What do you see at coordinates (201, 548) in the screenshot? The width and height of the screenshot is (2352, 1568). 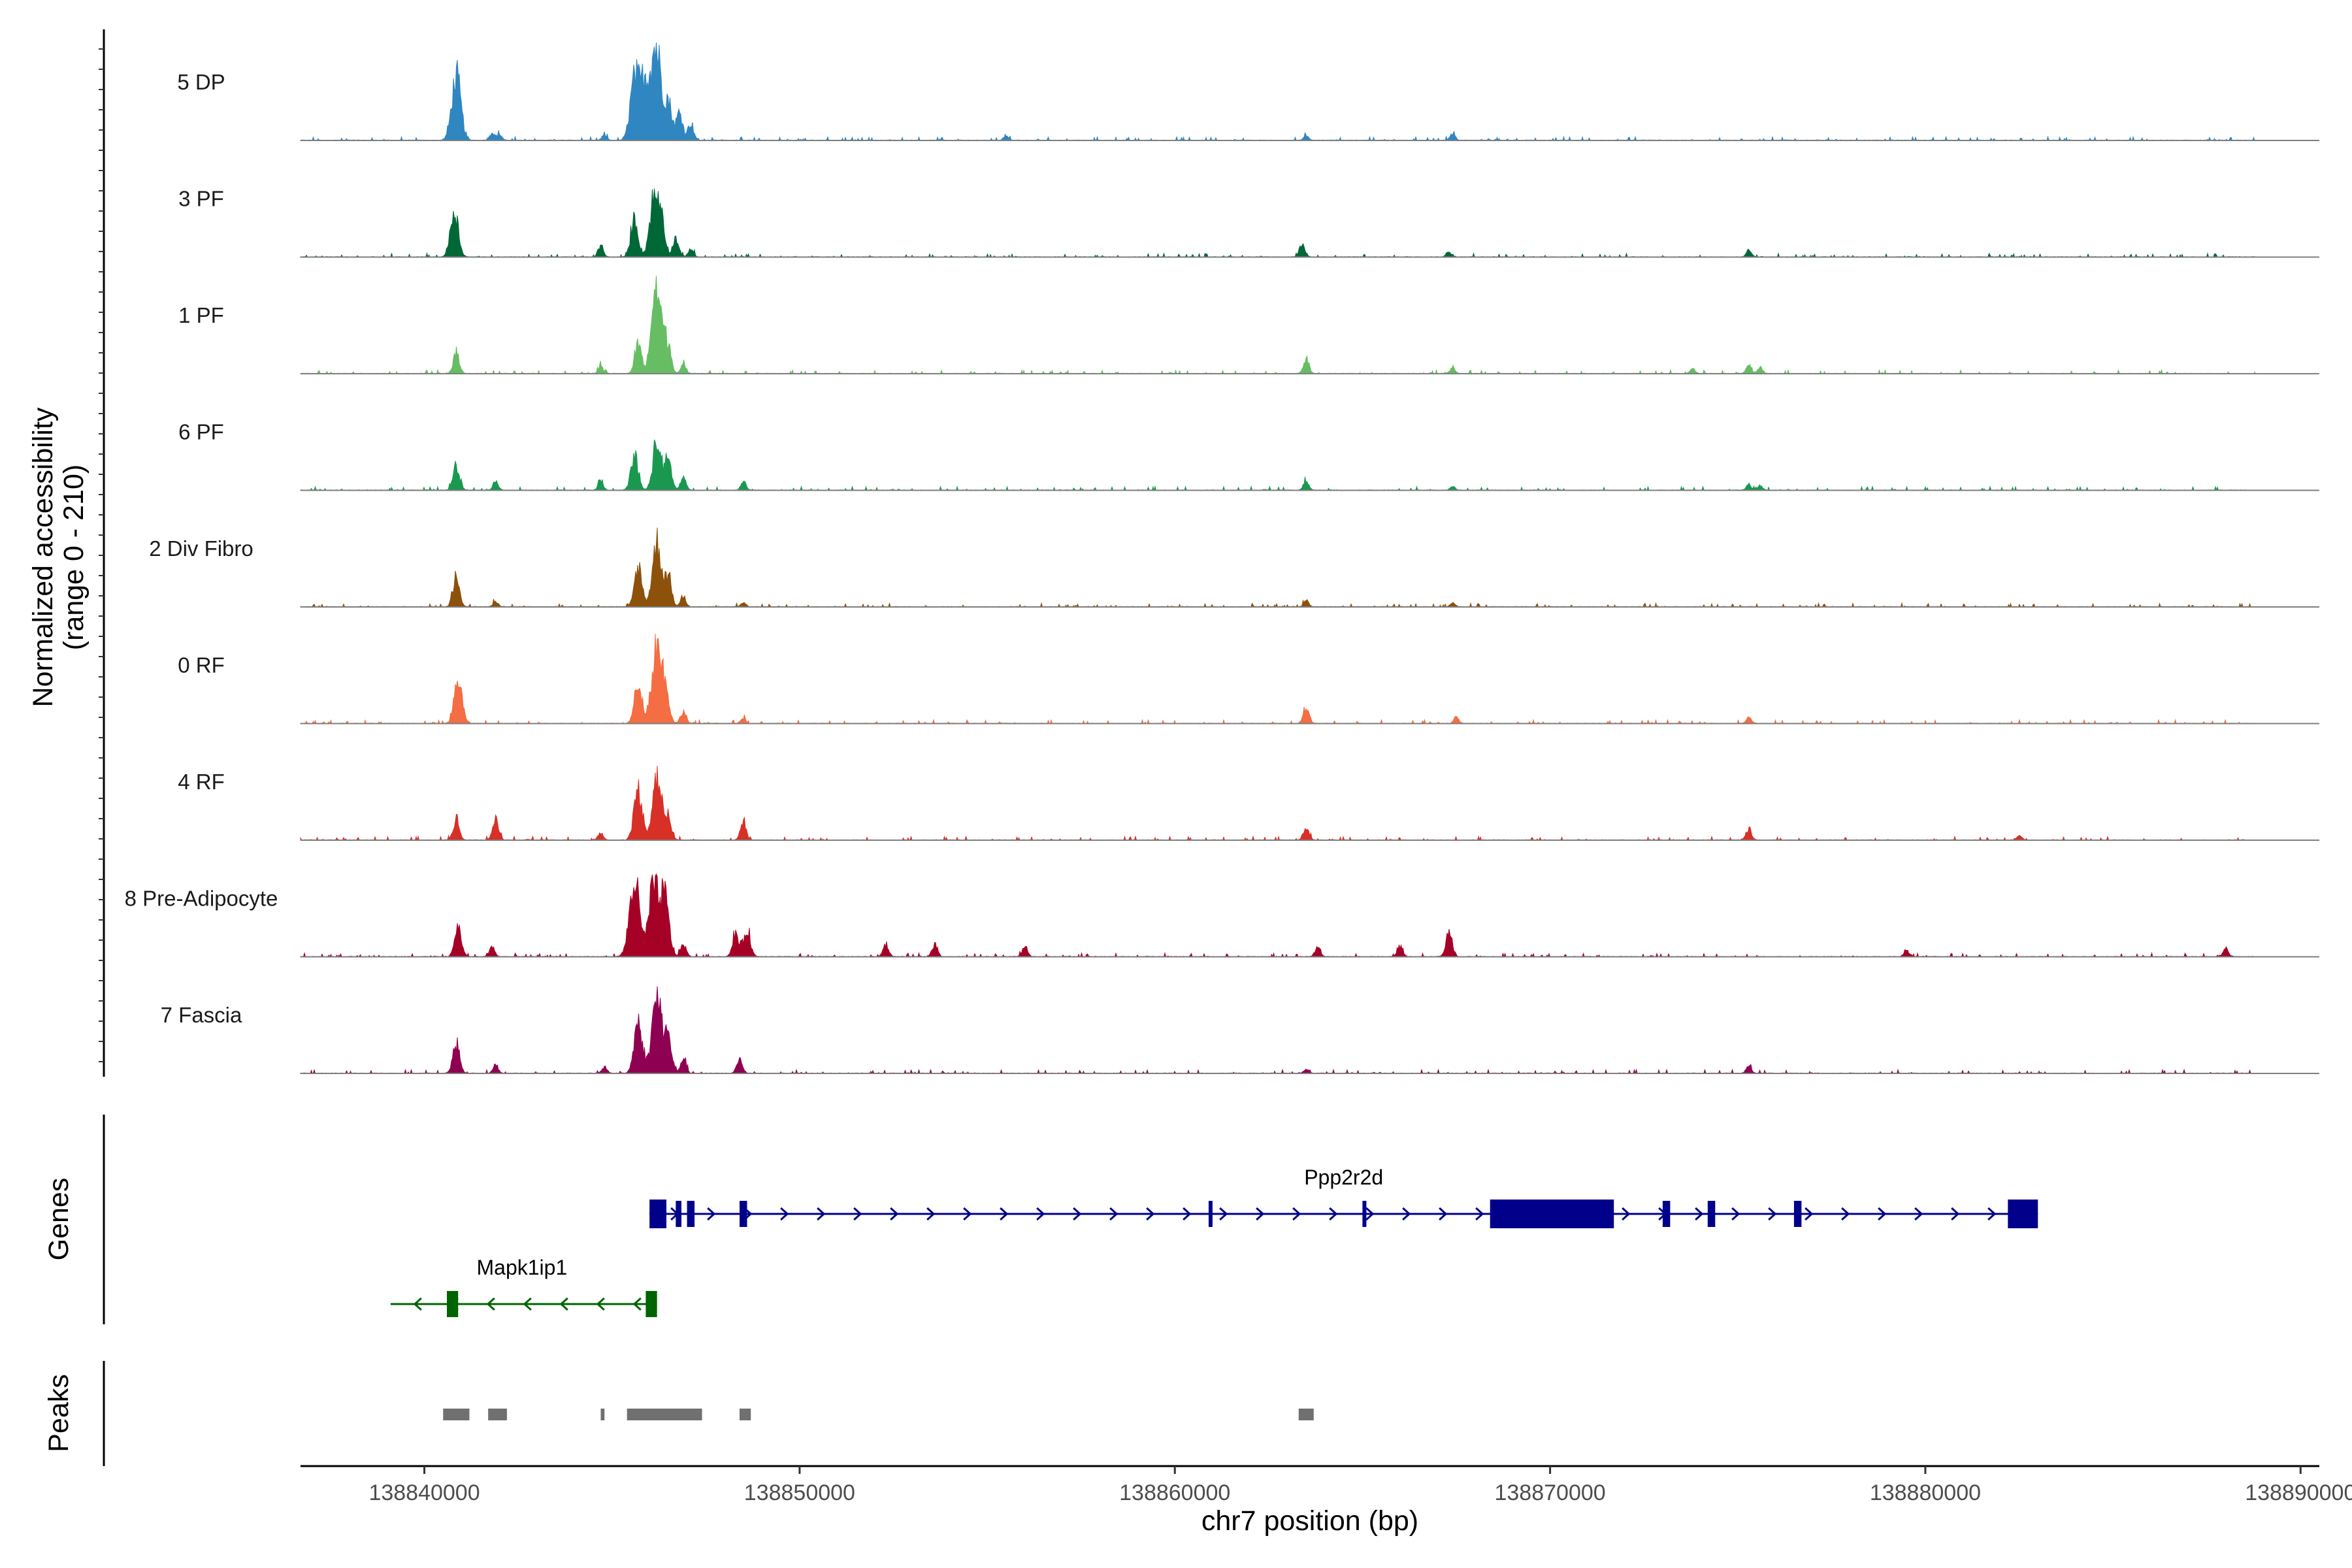 I see `track-label: 2 Div Fibro` at bounding box center [201, 548].